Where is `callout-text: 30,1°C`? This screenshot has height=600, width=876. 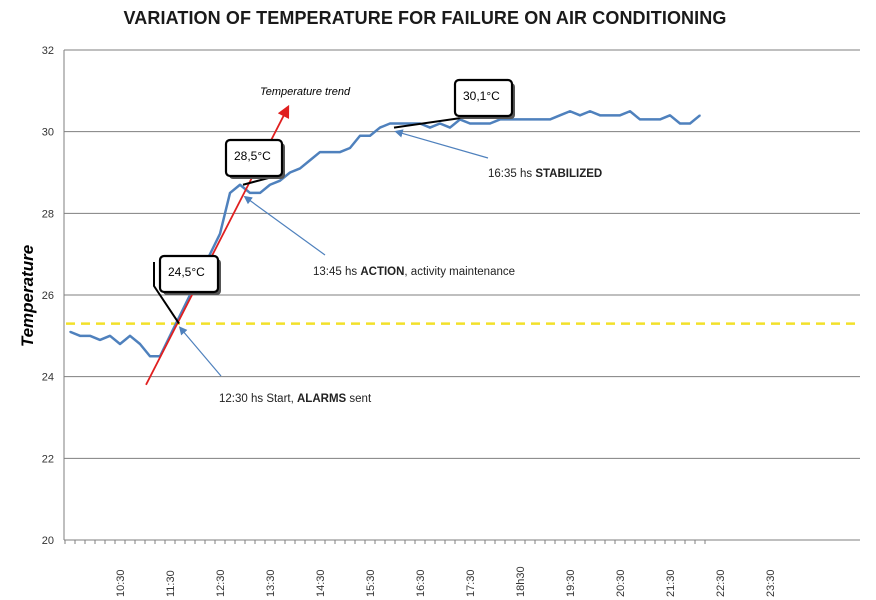
callout-text: 30,1°C is located at coordinates (481, 96).